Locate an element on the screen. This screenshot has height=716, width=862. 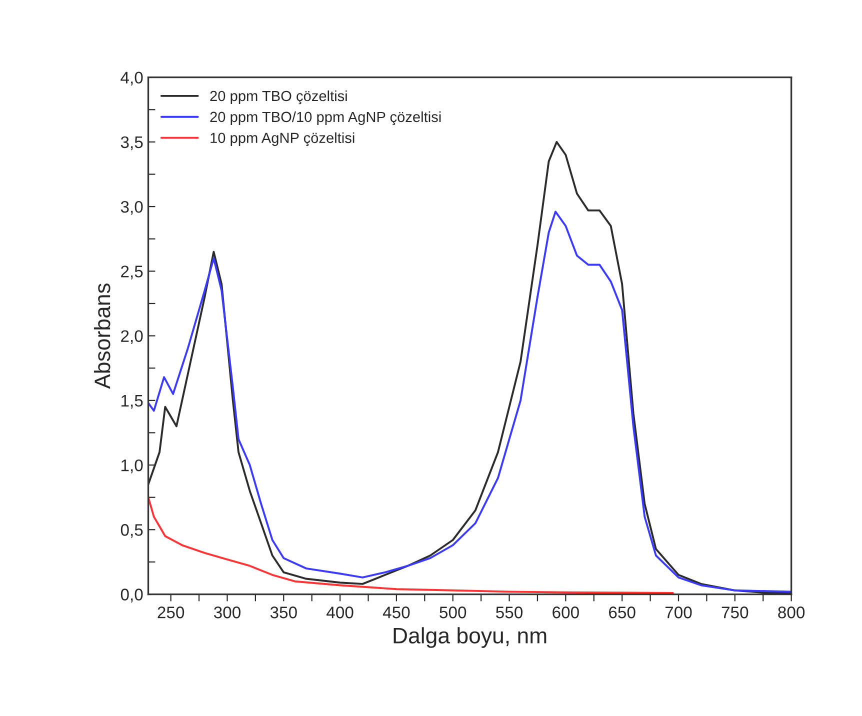
y-tick-label: 3,5 is located at coordinates (131, 143).